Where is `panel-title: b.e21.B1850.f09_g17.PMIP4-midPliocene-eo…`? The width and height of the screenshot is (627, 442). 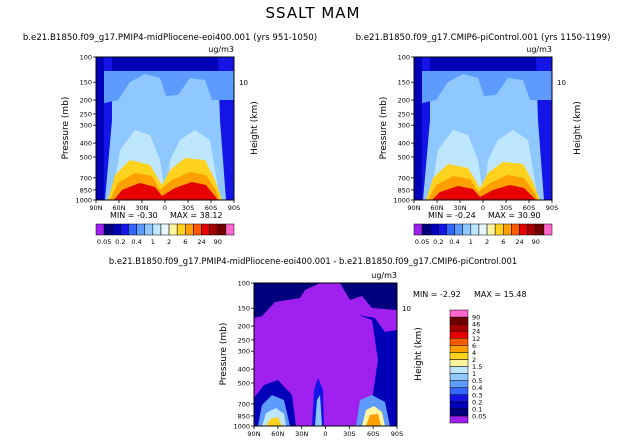
panel-title: b.e21.B1850.f09_g17.PMIP4-midPliocene-eo… is located at coordinates (313, 261).